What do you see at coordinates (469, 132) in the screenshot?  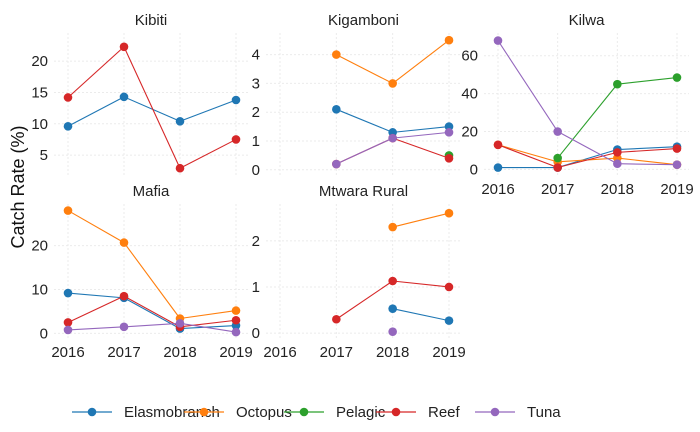 I see `y-tick-label: 20` at bounding box center [469, 132].